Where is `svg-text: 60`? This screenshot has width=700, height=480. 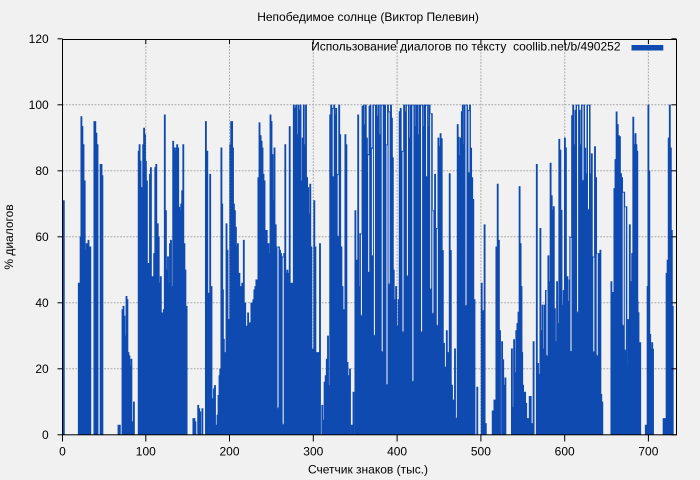
svg-text: 60 is located at coordinates (42, 237).